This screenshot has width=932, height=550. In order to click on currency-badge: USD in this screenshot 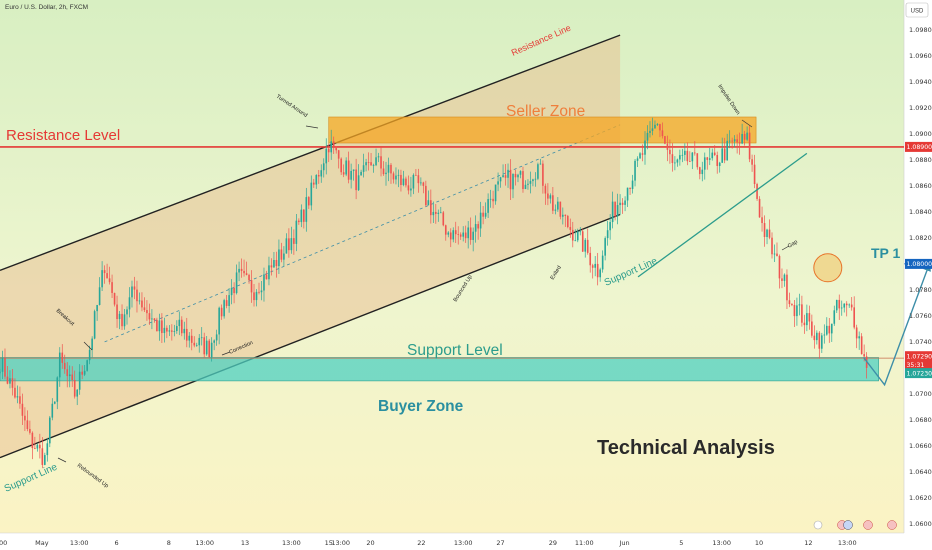, I will do `click(917, 12)`.